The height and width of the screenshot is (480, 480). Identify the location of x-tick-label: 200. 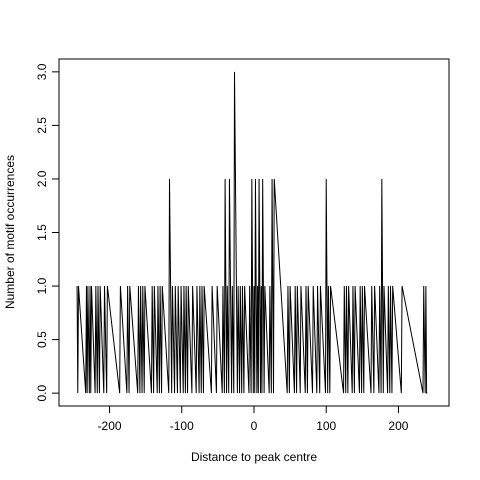
(398, 426).